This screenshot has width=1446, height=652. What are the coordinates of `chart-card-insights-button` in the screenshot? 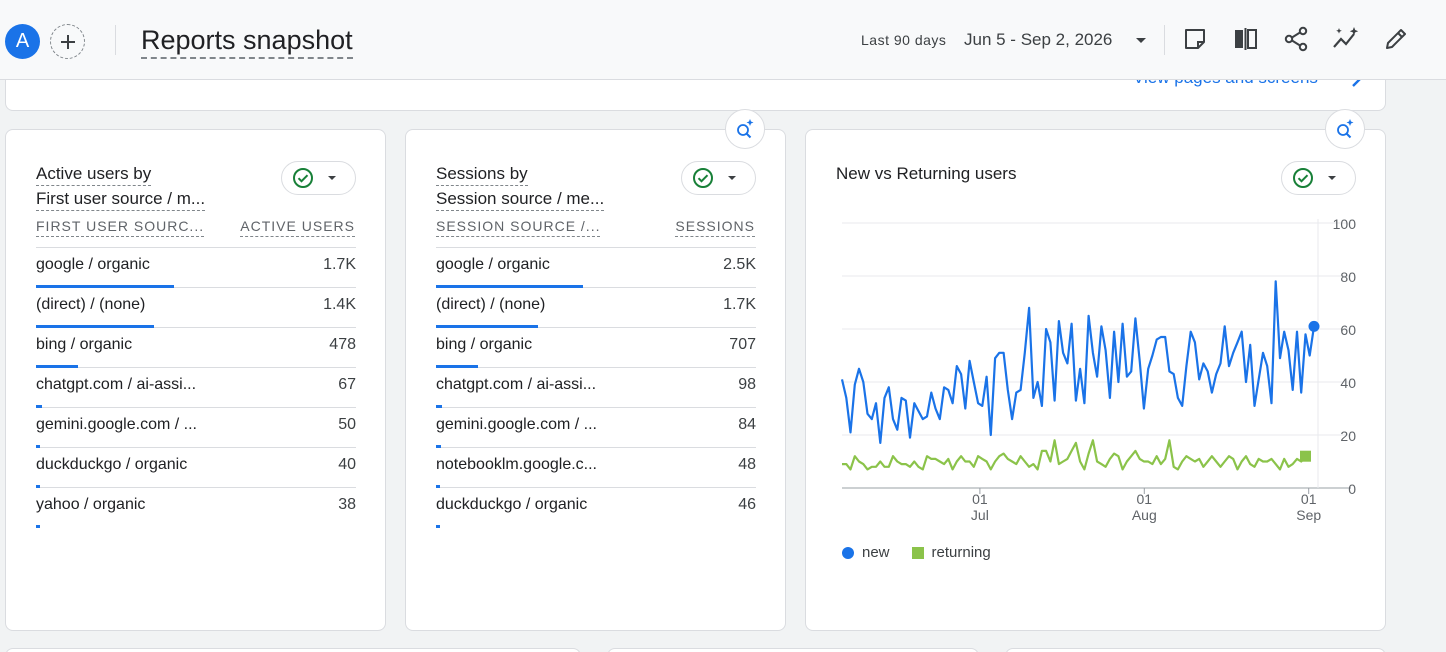 It's located at (1345, 129).